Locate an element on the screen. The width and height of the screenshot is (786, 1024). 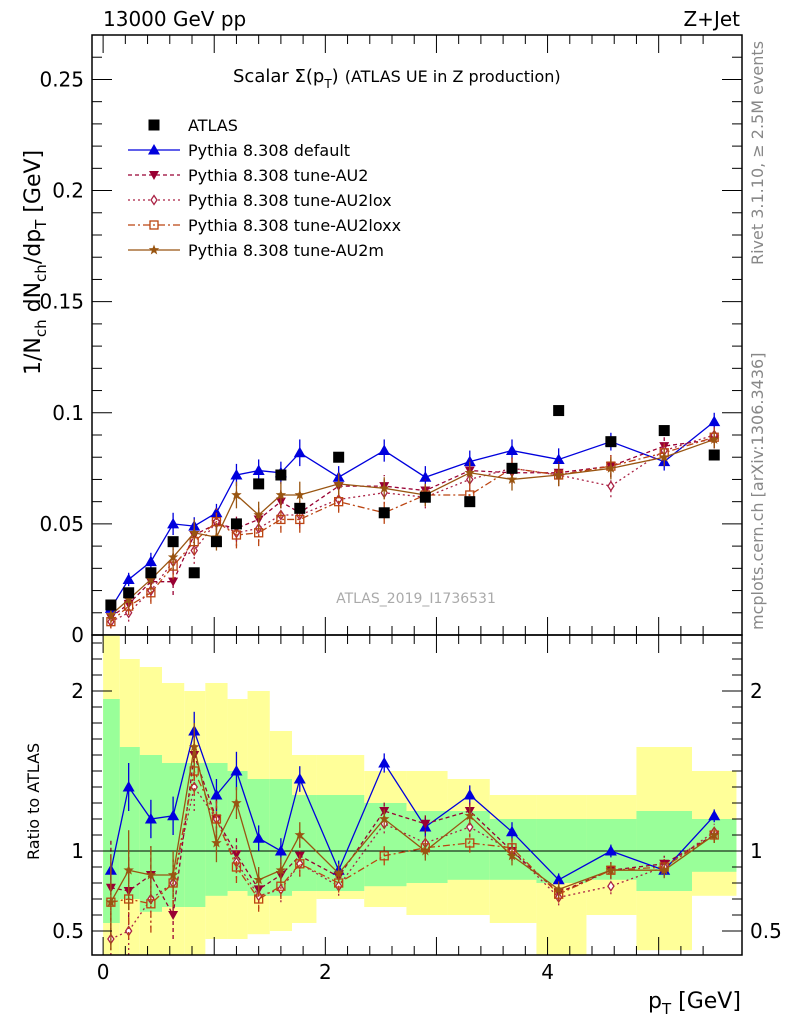
legend-marker-atlas is located at coordinates (154, 125).